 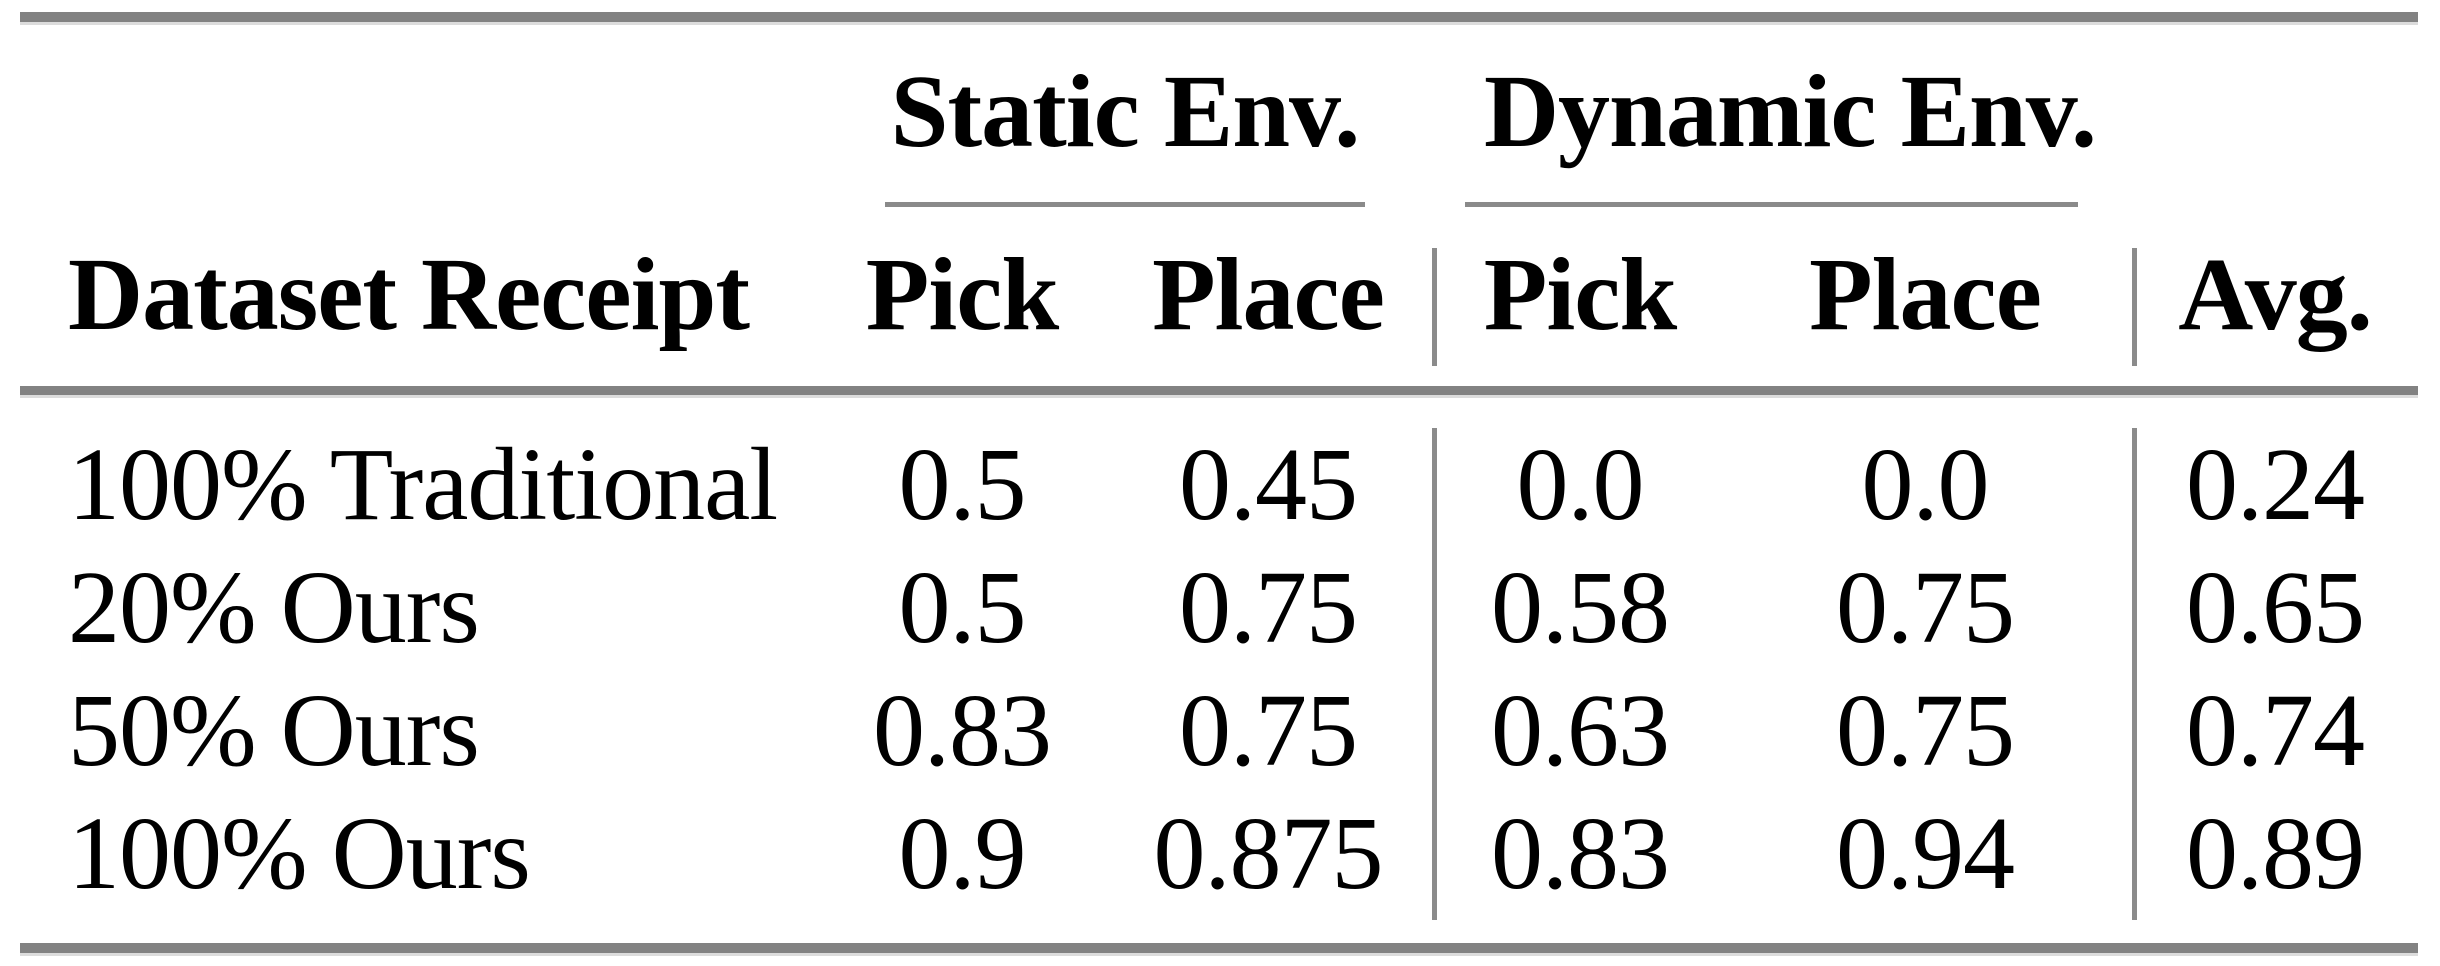 I want to click on group-header-dynamic-env: Dynamic Env., so click(x=1790, y=111).